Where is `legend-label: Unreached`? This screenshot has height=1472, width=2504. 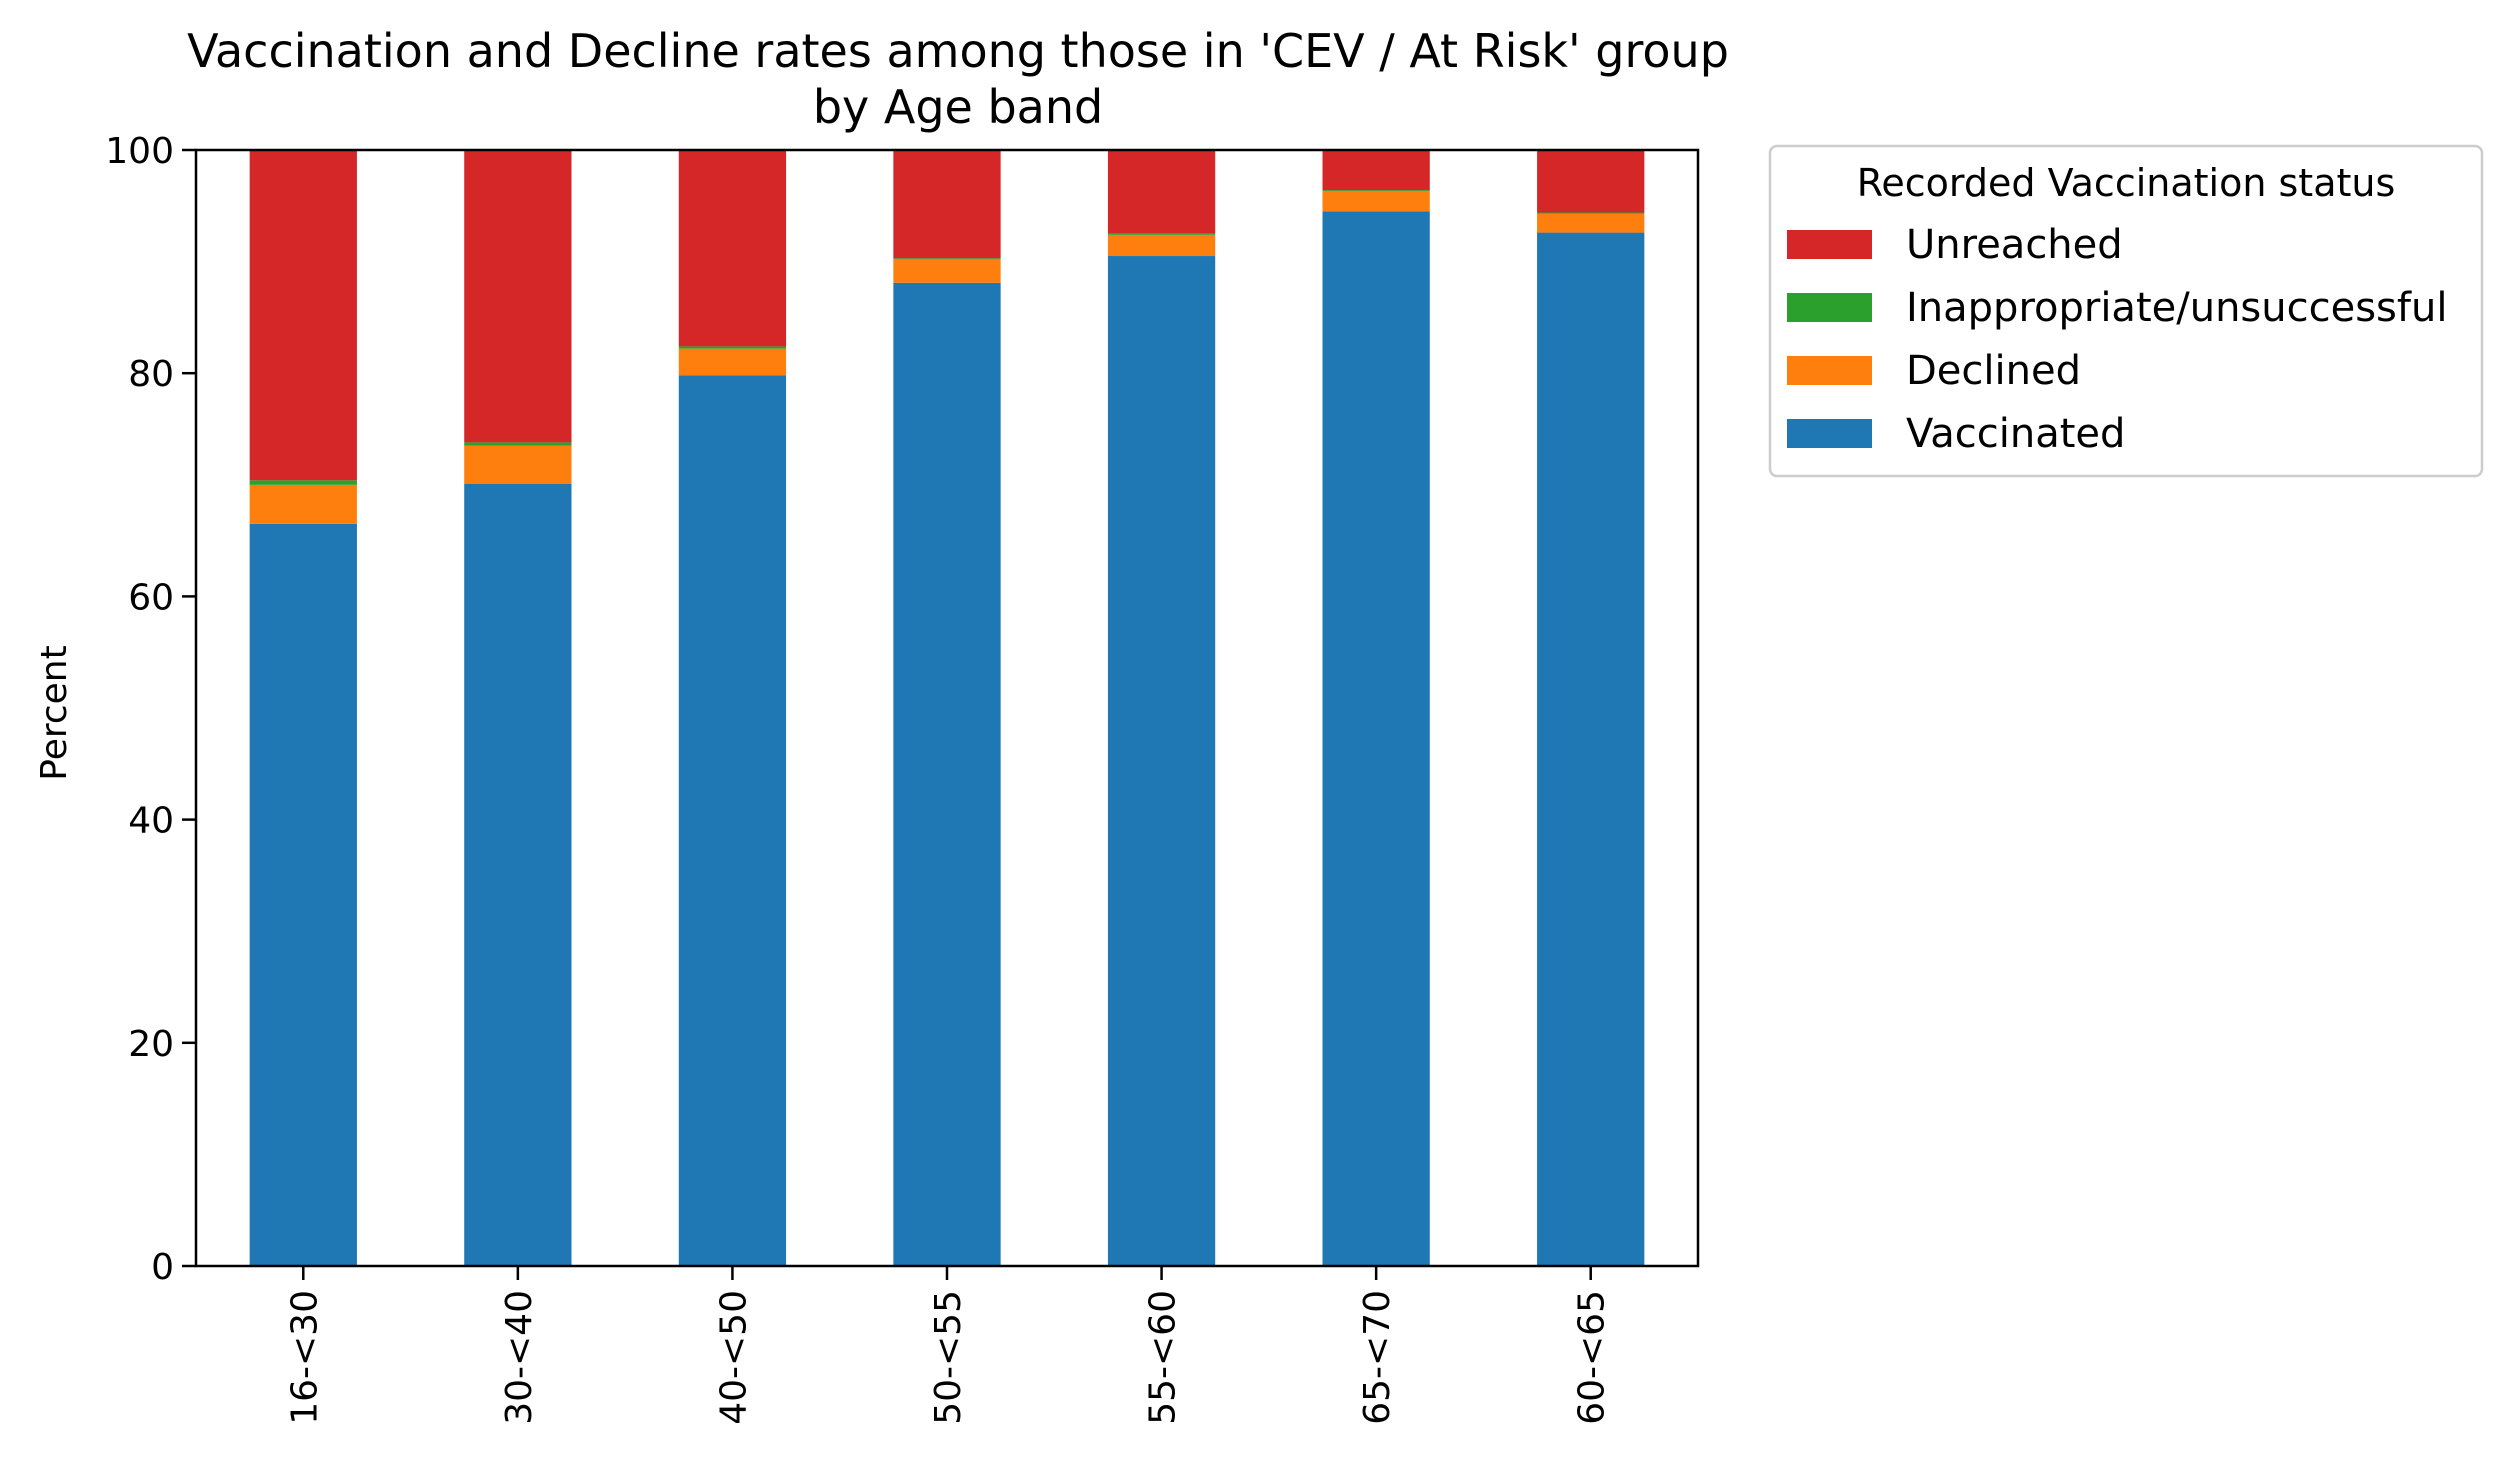 legend-label: Unreached is located at coordinates (2014, 245).